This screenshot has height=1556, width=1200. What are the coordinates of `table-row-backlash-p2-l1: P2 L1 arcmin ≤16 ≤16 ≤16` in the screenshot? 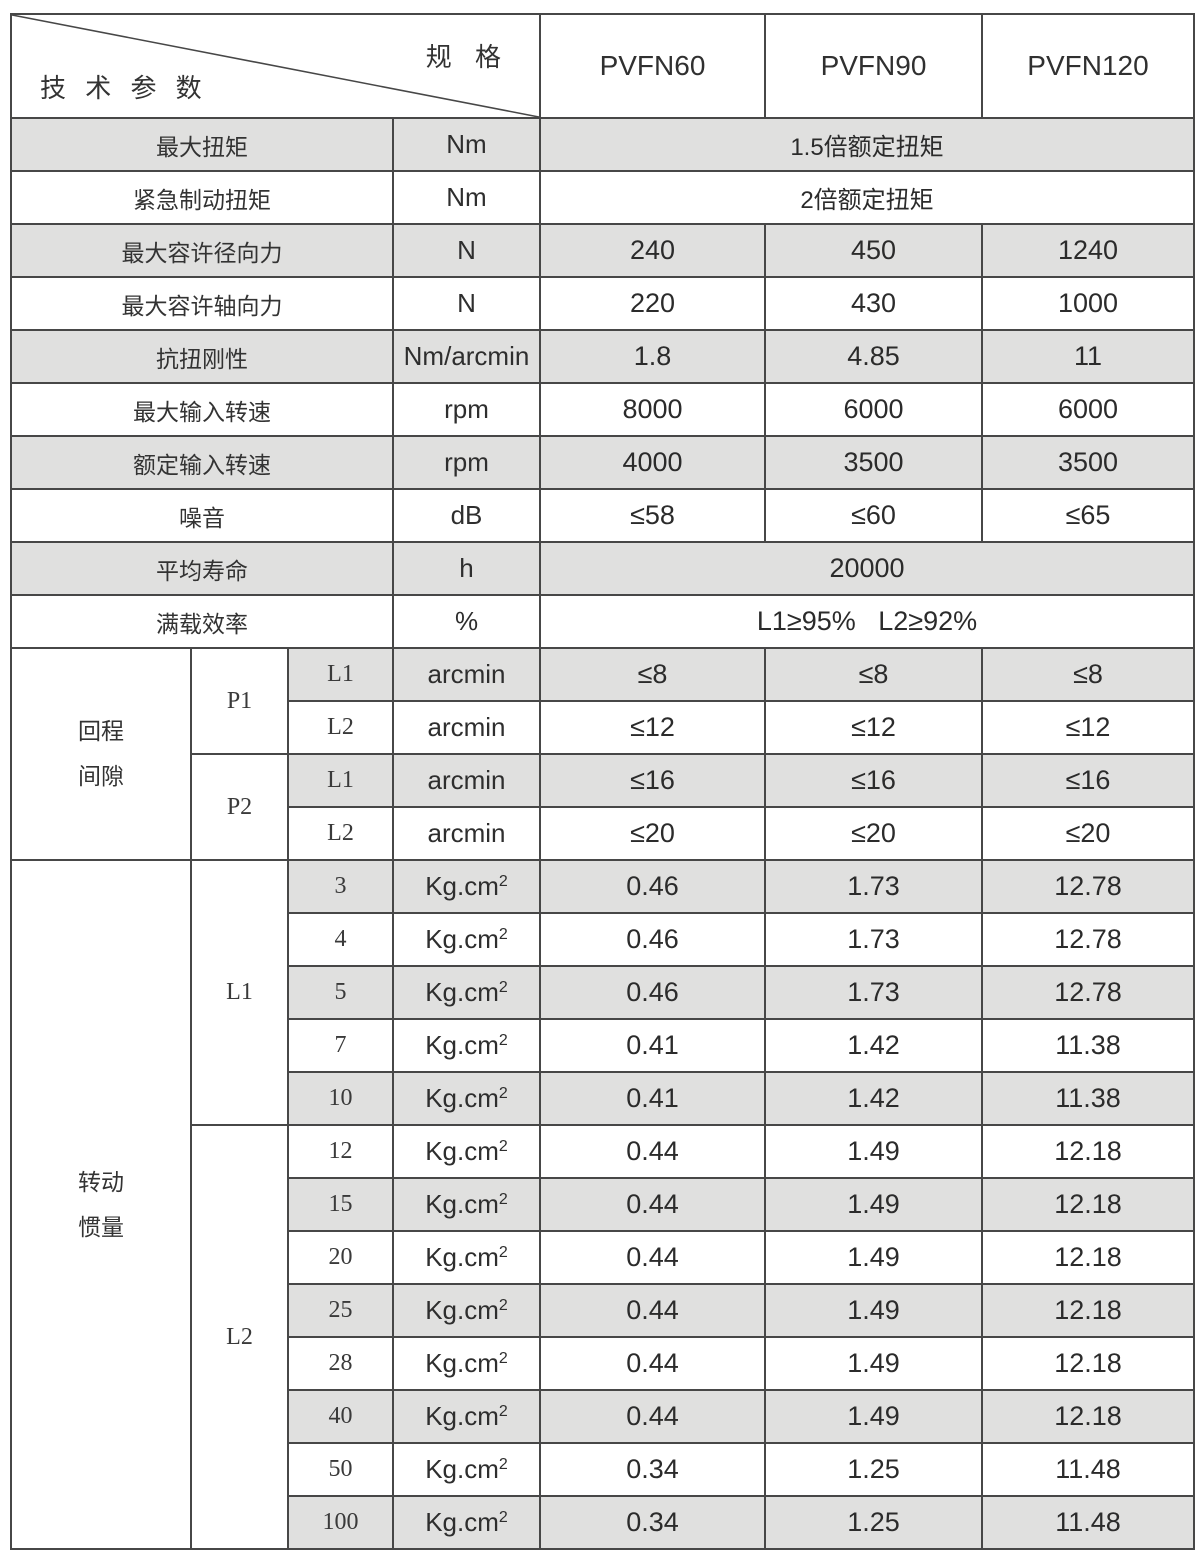 It's located at (603, 807).